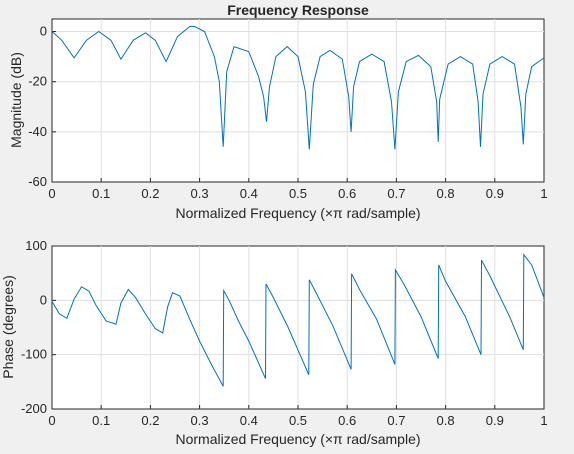 Image resolution: width=574 pixels, height=454 pixels. What do you see at coordinates (8, 327) in the screenshot?
I see `phase-ylabel: Phase (degrees)` at bounding box center [8, 327].